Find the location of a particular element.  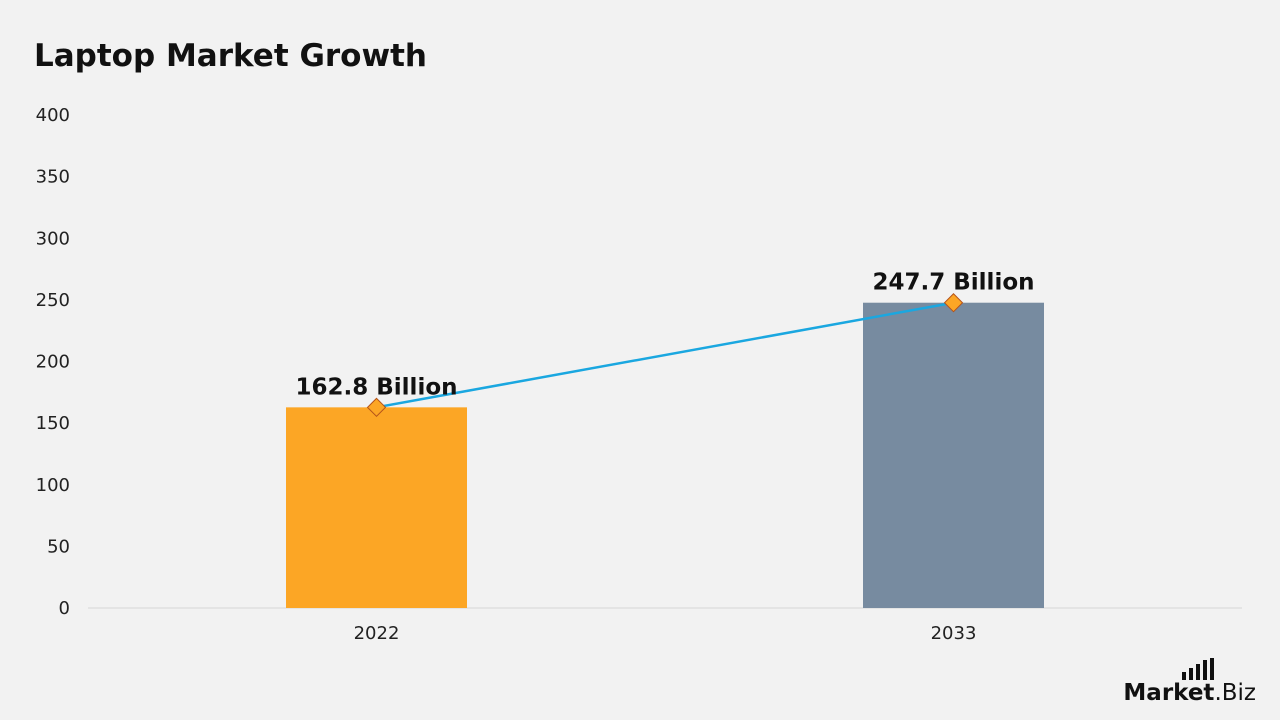

chart-title: Laptop Market Growth is located at coordinates (230, 56).